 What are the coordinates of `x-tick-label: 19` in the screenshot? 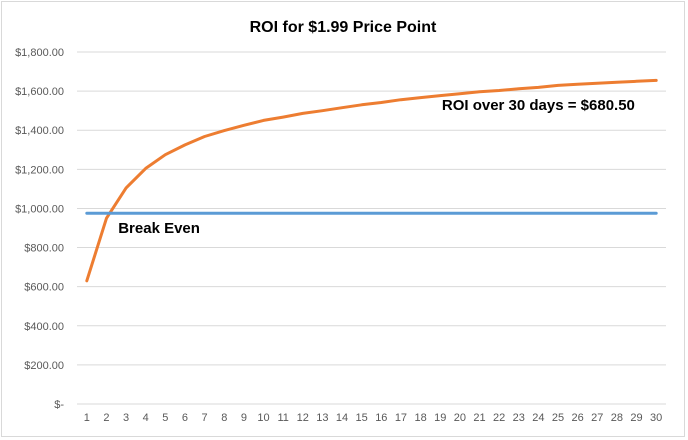 It's located at (440, 418).